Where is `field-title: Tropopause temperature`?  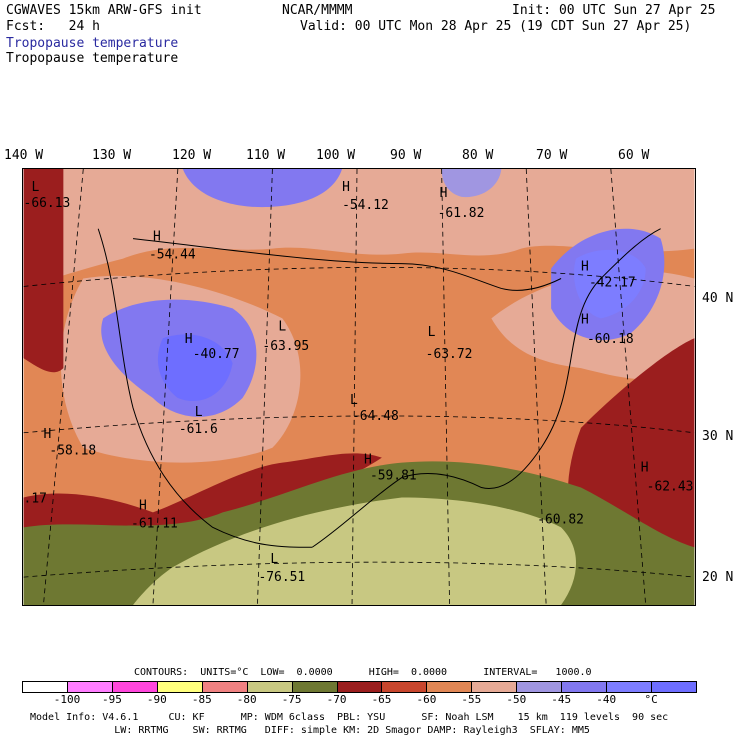
field-title: Tropopause temperature is located at coordinates (92, 58).